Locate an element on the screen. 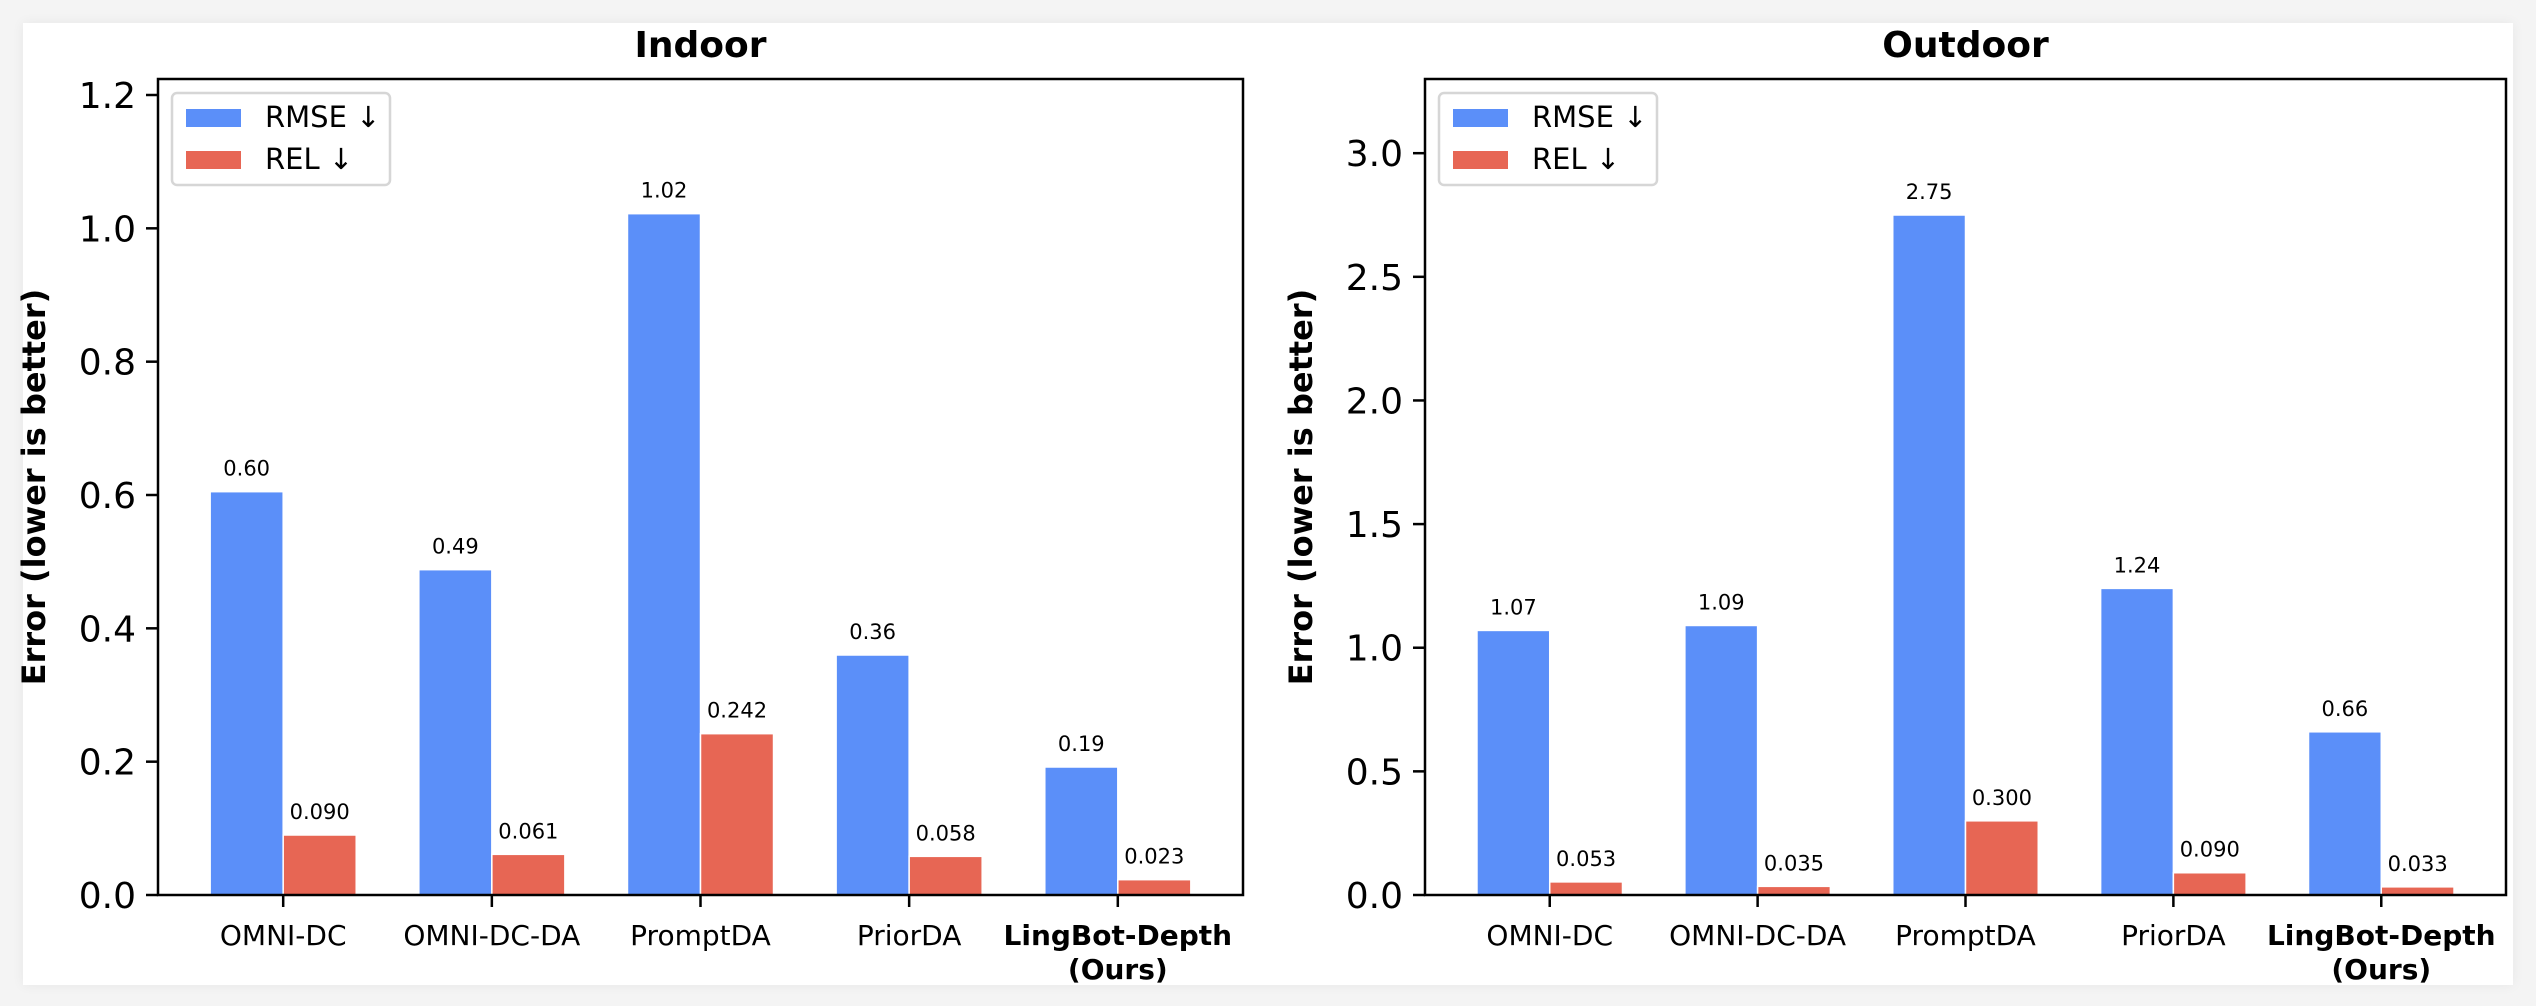 This screenshot has width=2536, height=1006. data-label-rel-0: 0.090 is located at coordinates (320, 812).